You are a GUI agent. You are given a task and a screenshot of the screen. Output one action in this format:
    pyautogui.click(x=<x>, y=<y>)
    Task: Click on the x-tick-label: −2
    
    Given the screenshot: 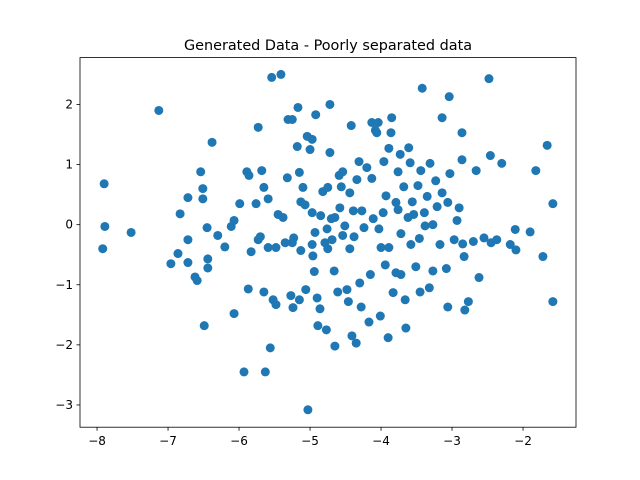 What is the action you would take?
    pyautogui.click(x=523, y=441)
    